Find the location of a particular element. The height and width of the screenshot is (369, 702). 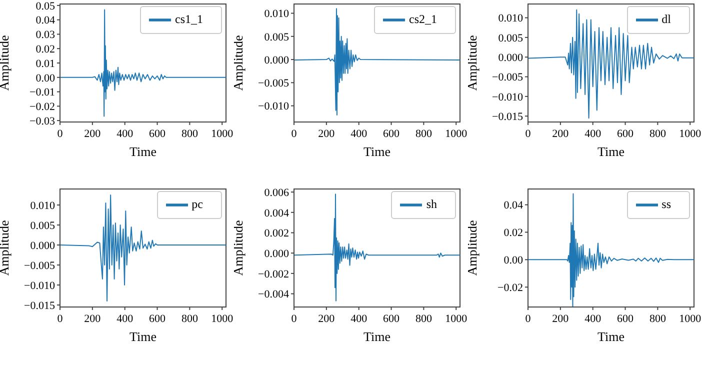

y-tick-label: −0.004 is located at coordinates (274, 294).